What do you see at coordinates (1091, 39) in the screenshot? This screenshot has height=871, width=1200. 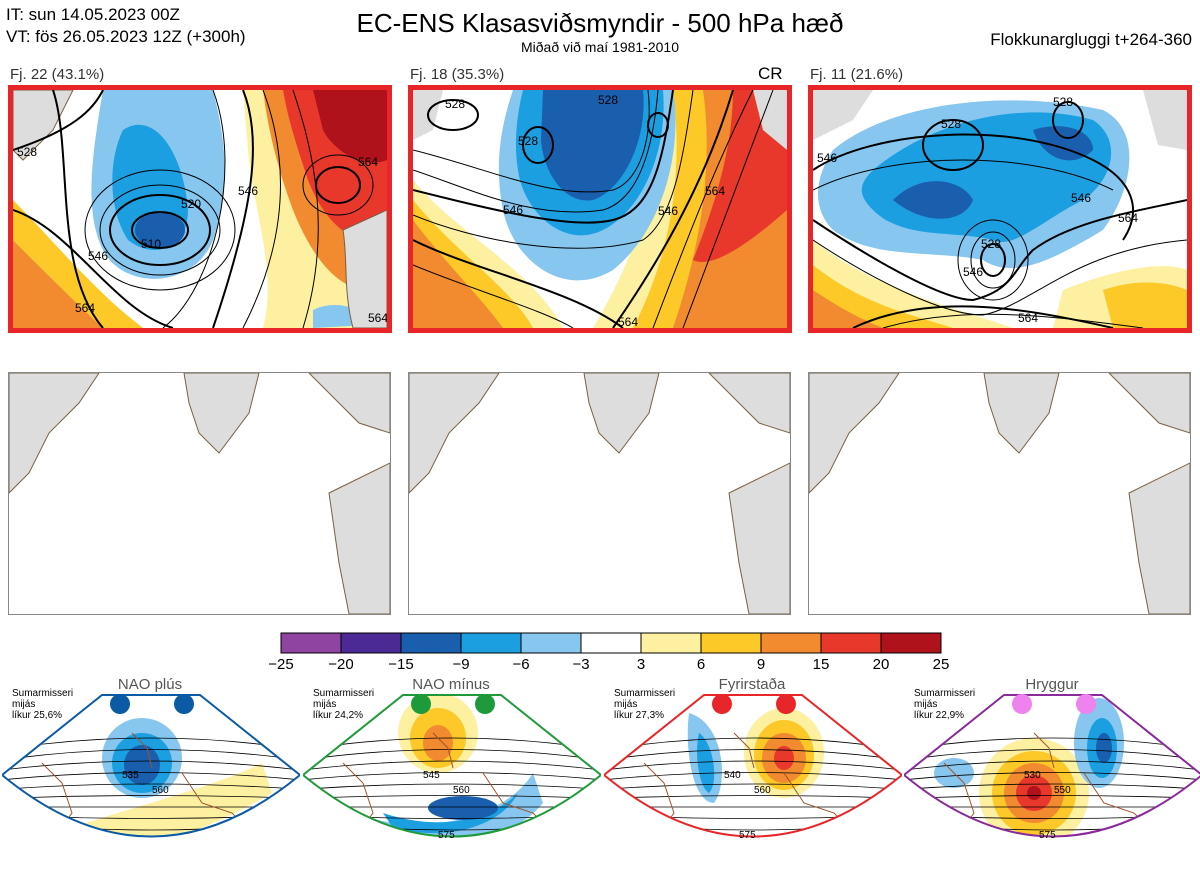 I see `classification-window: Flokkunargluggi t+264-360` at bounding box center [1091, 39].